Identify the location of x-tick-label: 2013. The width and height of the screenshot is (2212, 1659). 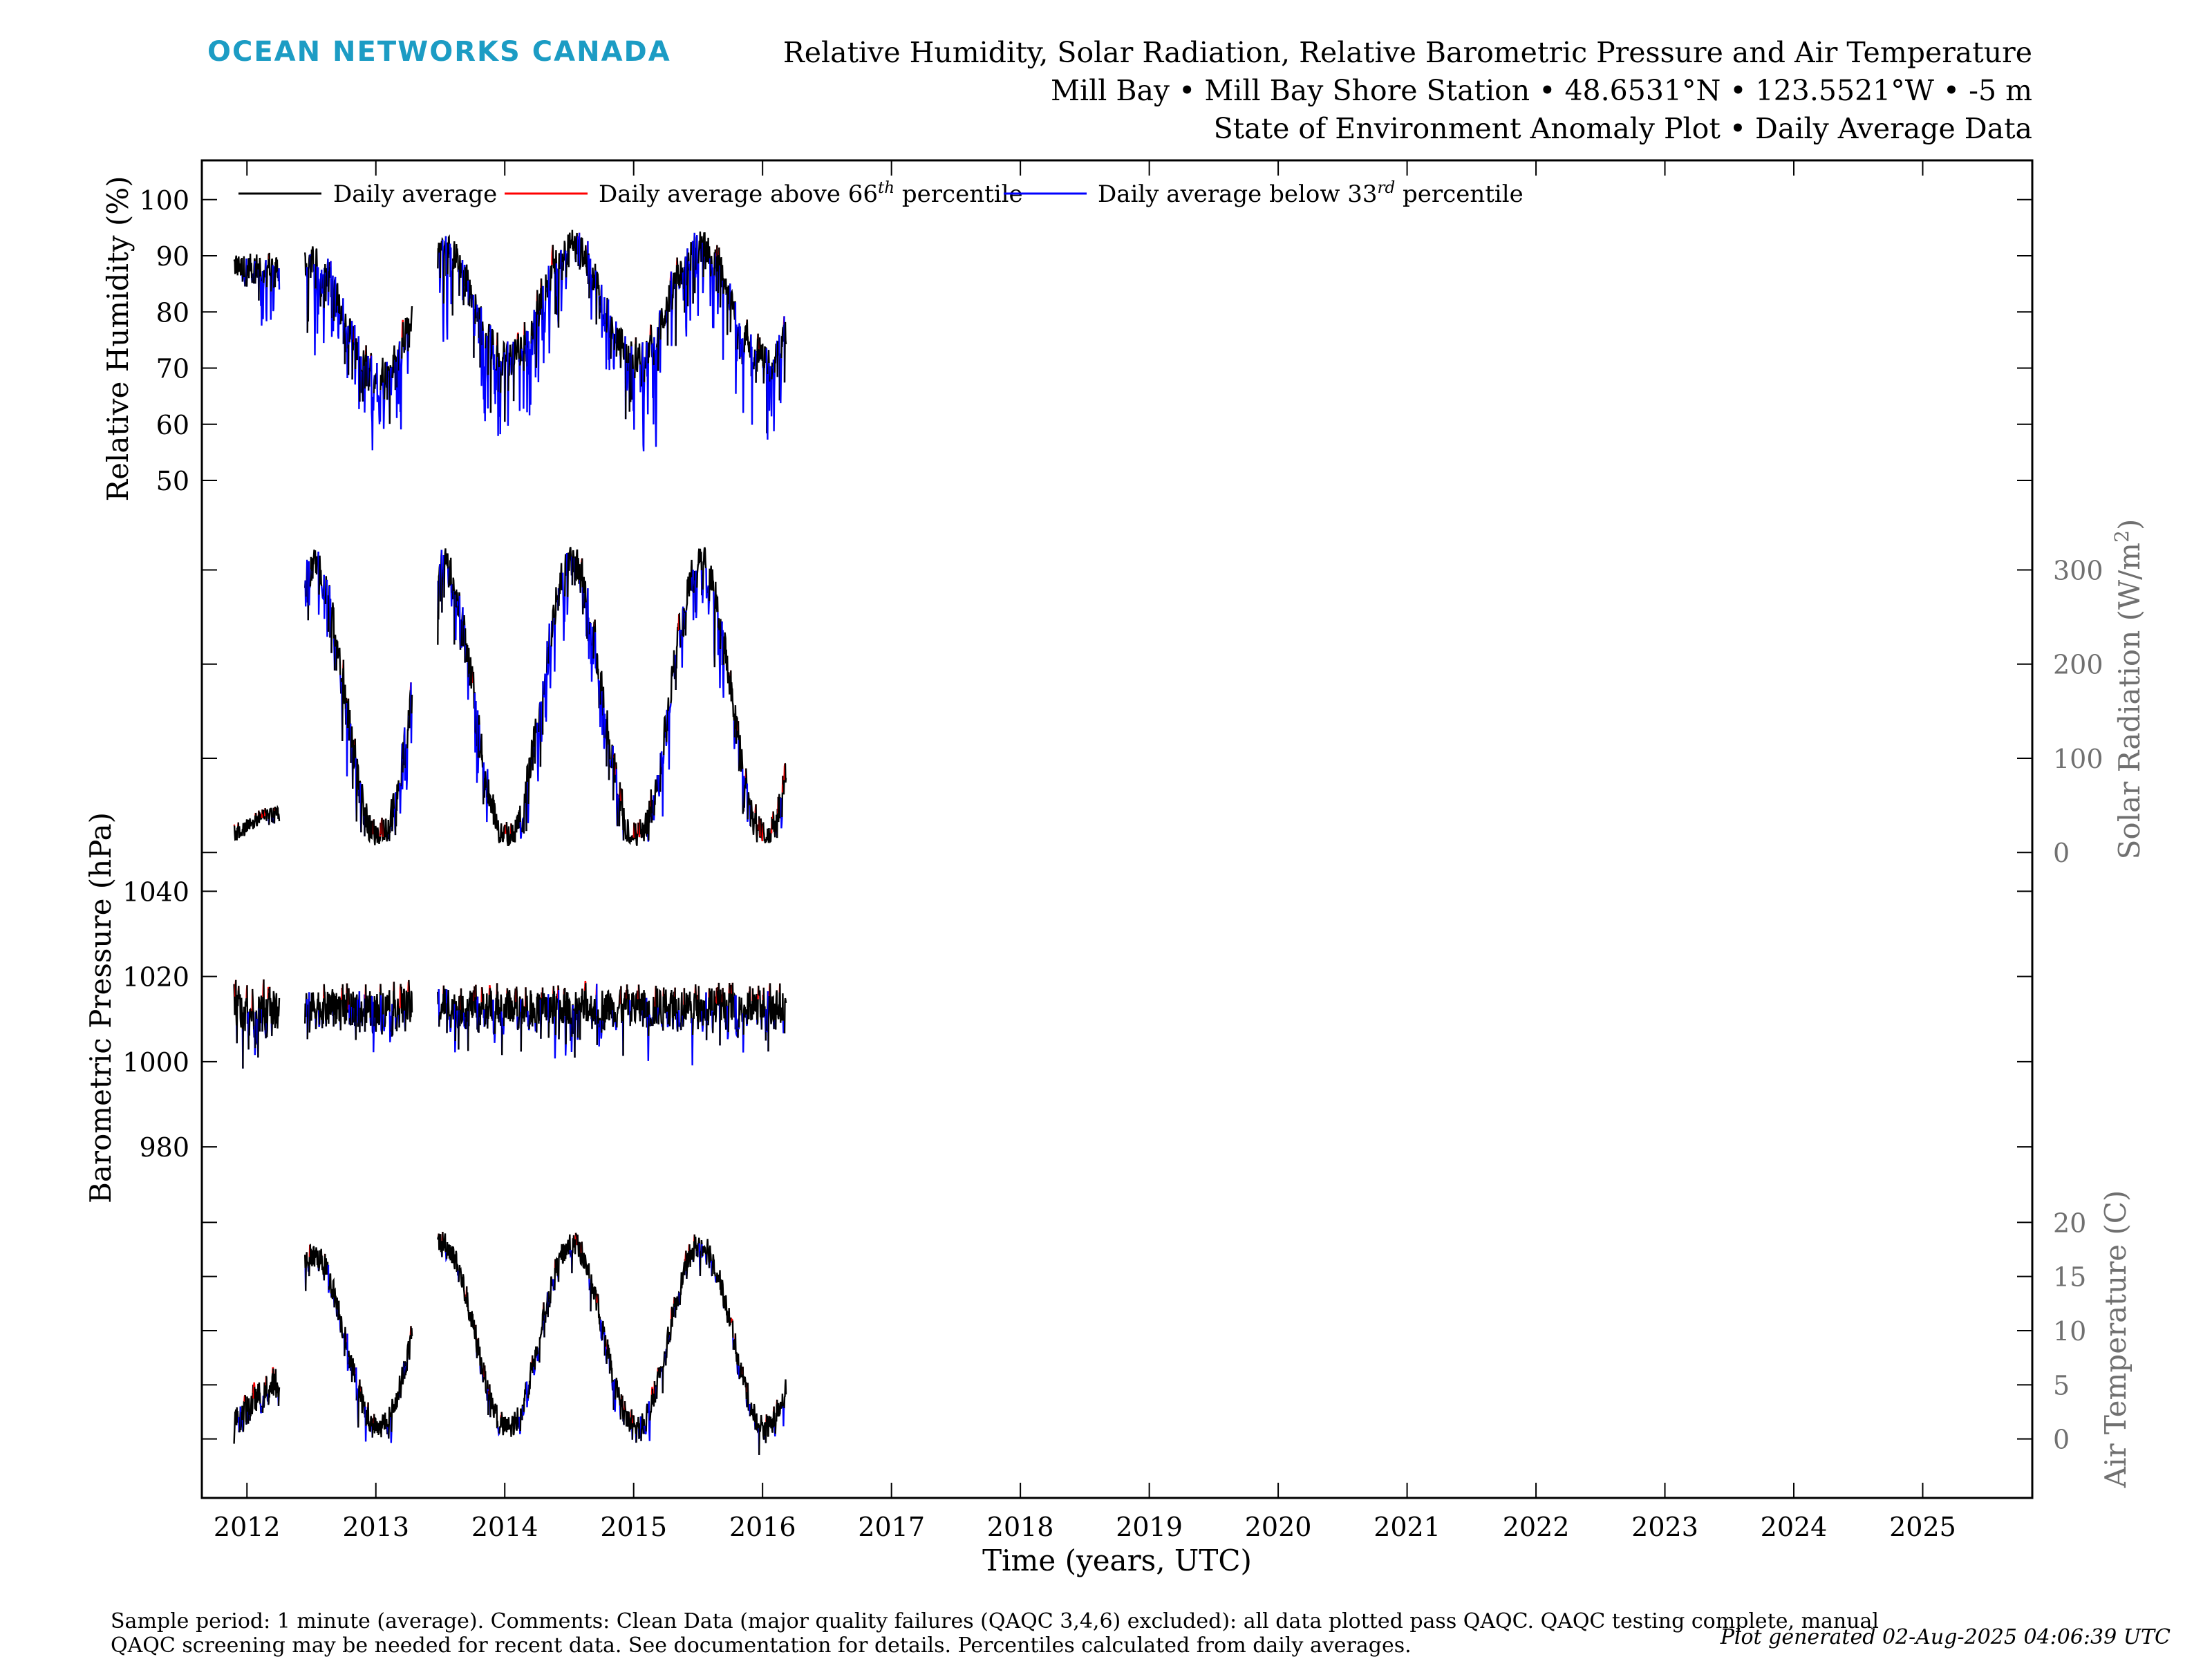
(376, 1527).